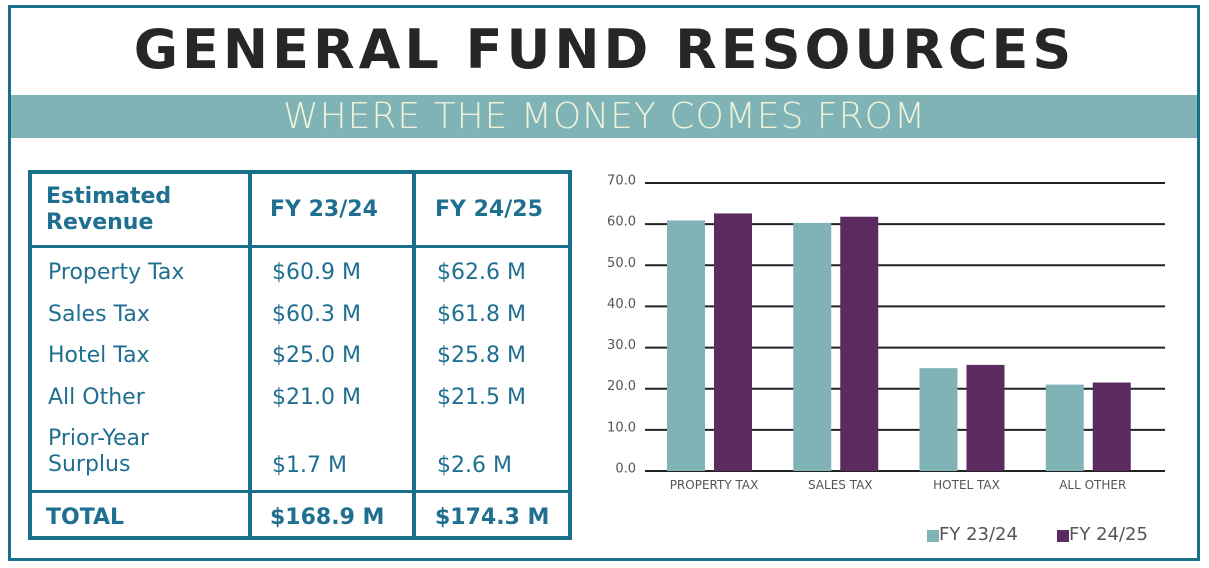 This screenshot has width=1209, height=568. What do you see at coordinates (604, 49) in the screenshot?
I see `title: GENERAL FUND RESOURCES` at bounding box center [604, 49].